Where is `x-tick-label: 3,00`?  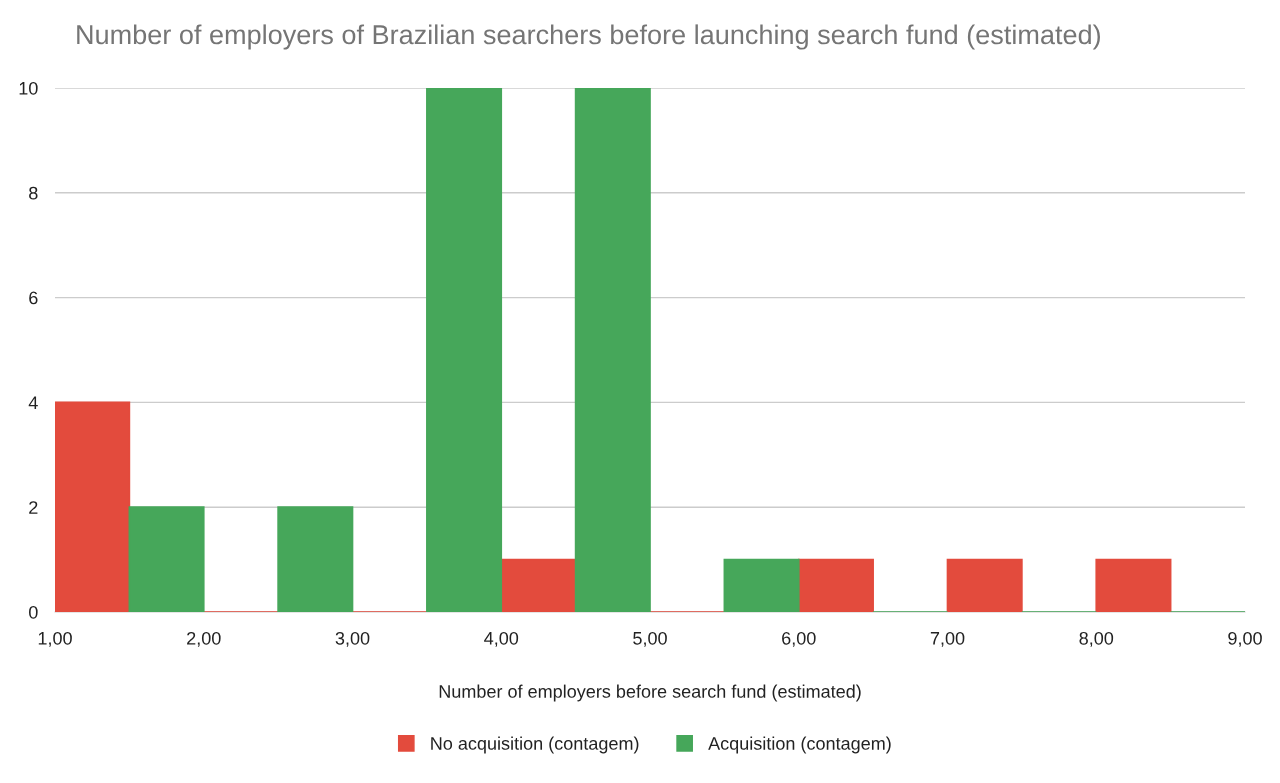
x-tick-label: 3,00 is located at coordinates (352, 639).